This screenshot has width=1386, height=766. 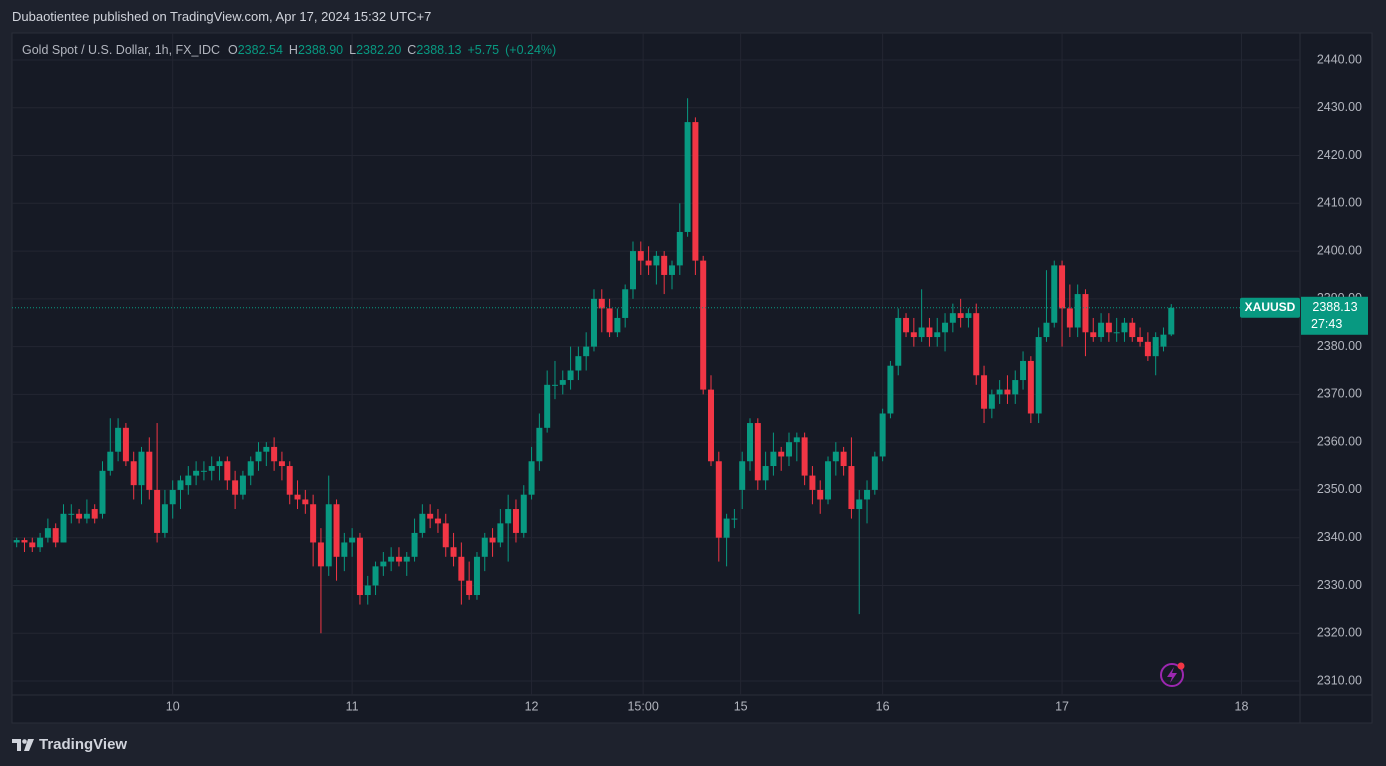 I want to click on ohlc-value: 2382.54, so click(x=260, y=50).